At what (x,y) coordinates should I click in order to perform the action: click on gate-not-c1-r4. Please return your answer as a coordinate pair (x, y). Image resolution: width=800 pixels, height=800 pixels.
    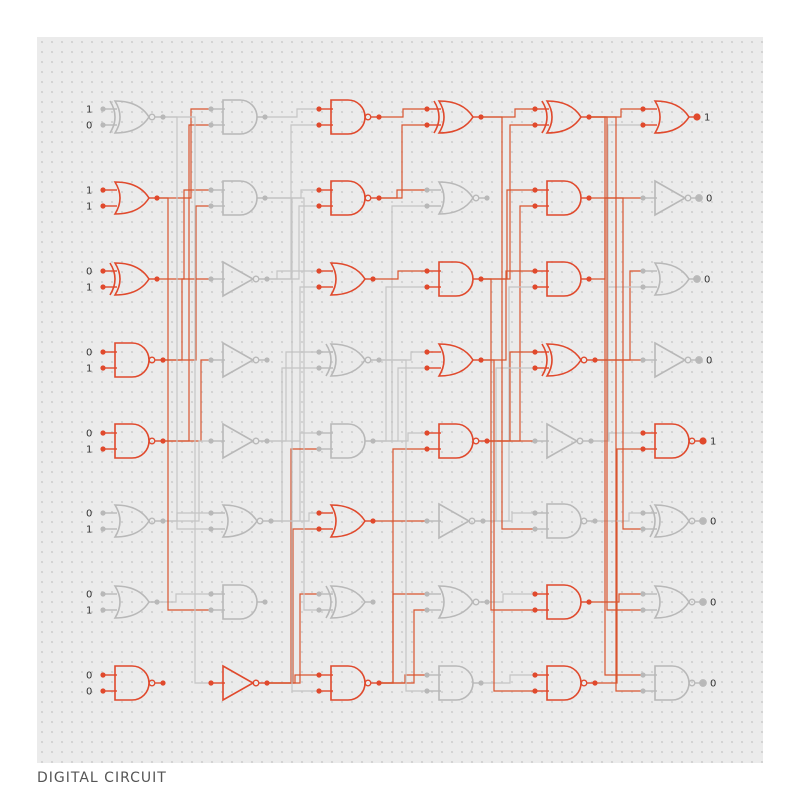
    Looking at the image, I should click on (239, 441).